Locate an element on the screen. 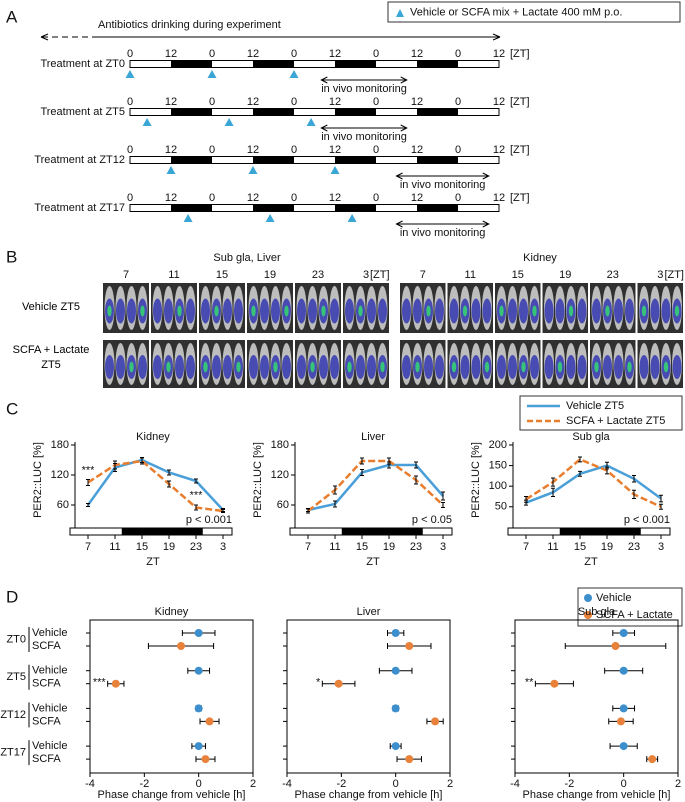 This screenshot has width=685, height=802. light-bar is located at coordinates (314, 208).